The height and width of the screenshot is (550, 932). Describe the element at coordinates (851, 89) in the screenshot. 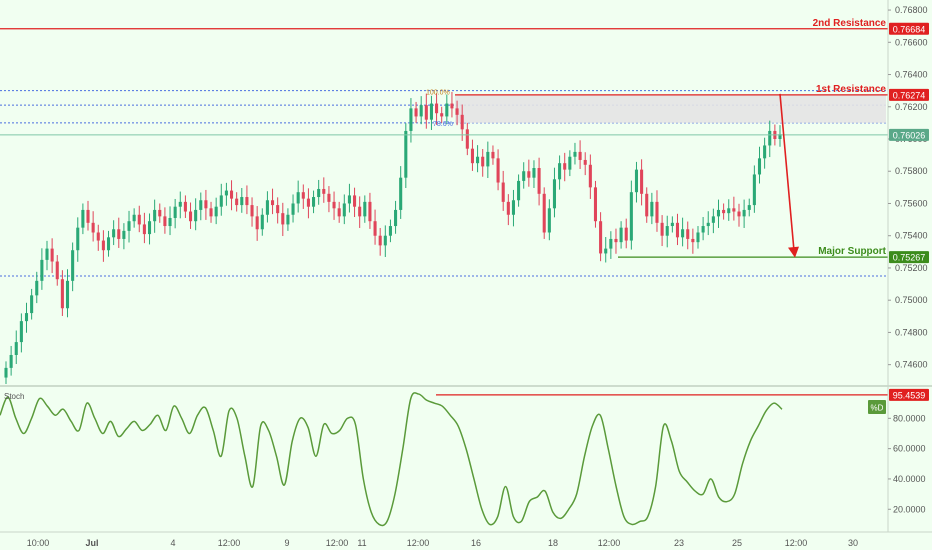

I see `first-resistance-label: 1st Resistance` at that location.